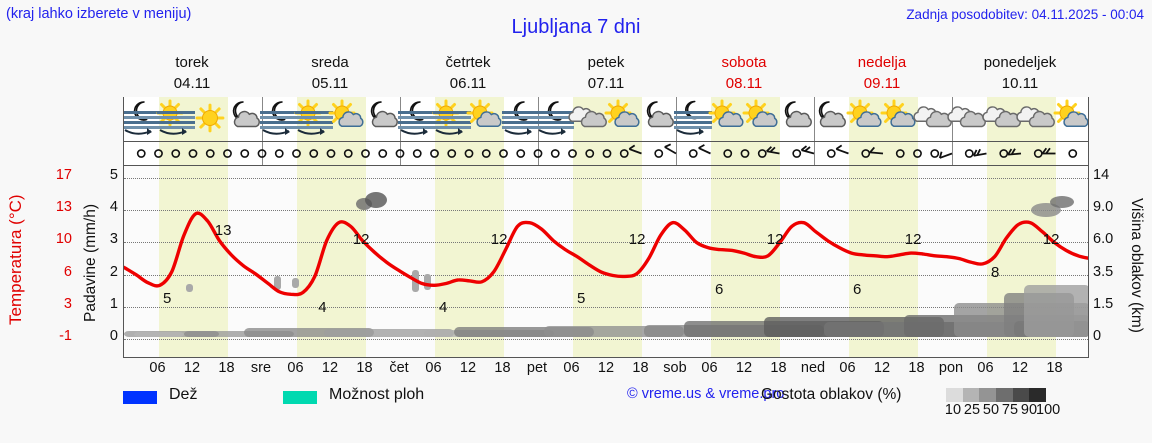  Describe the element at coordinates (330, 368) in the screenshot. I see `x-tick-5: 12` at that location.